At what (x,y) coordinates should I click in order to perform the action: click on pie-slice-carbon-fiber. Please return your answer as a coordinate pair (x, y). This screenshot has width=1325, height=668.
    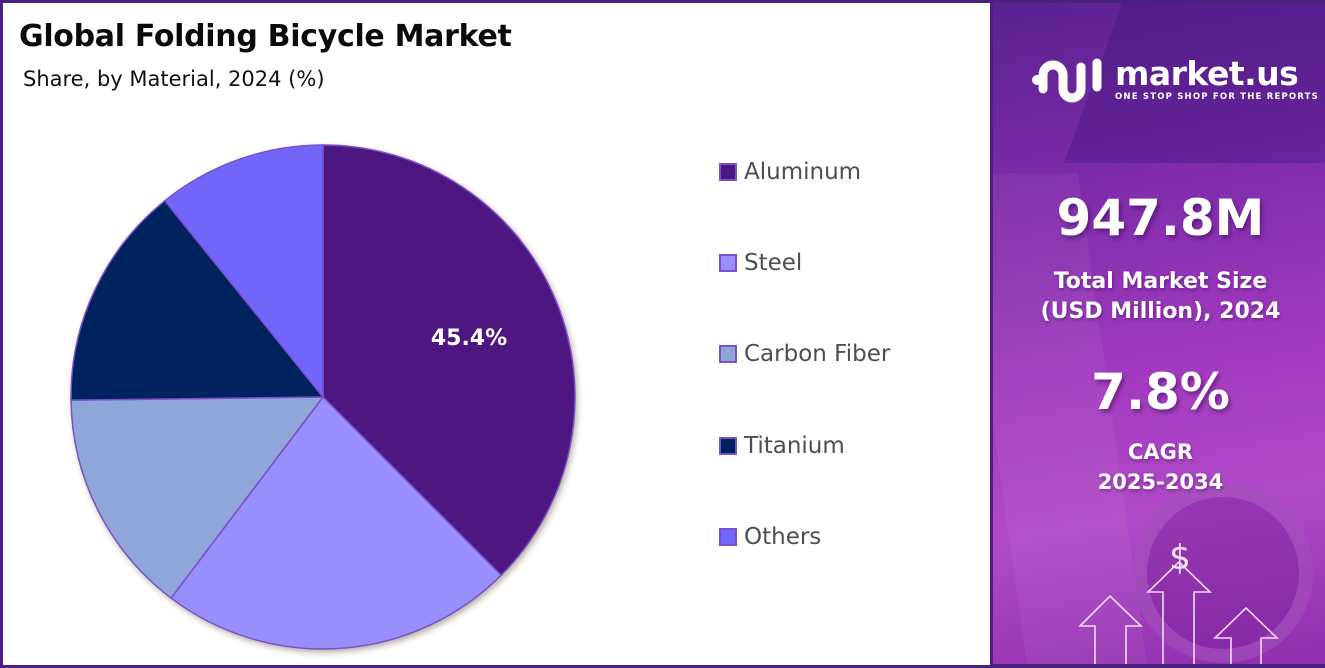
    Looking at the image, I should click on (197, 498).